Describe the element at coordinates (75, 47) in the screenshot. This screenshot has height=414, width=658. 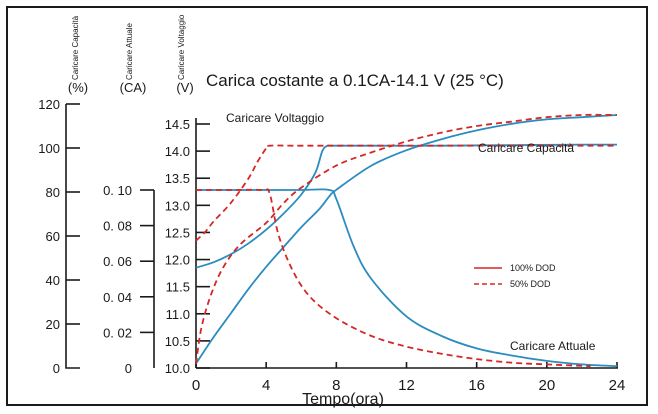
I see `capacity-axis-name: Caricare Capacità` at that location.